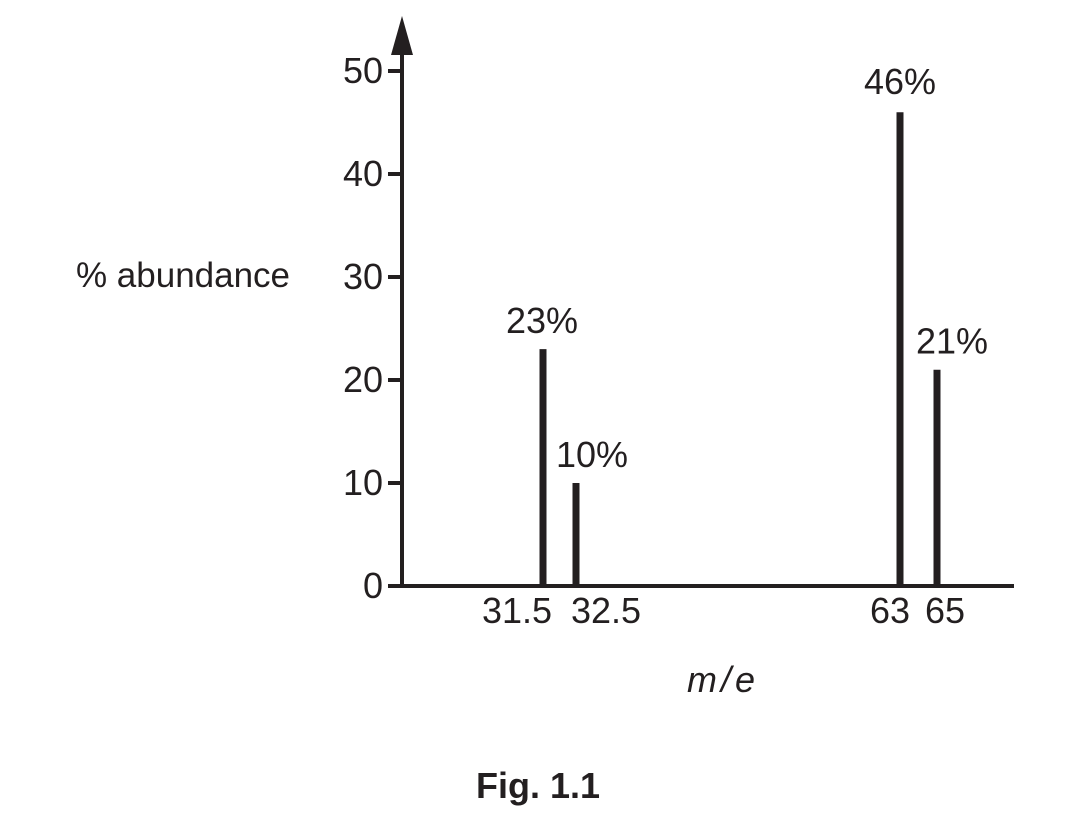 The height and width of the screenshot is (817, 1075). I want to click on y-axis-arrowhead, so click(402, 35).